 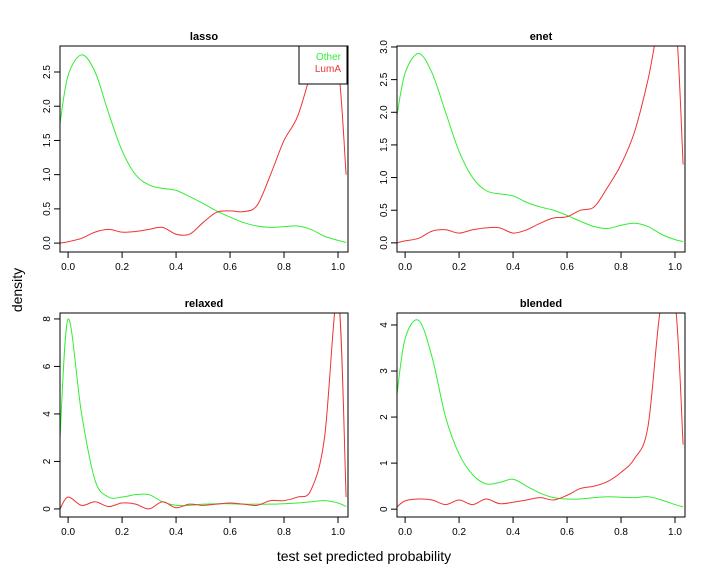 I want to click on y-axis-label: density, so click(x=17, y=290).